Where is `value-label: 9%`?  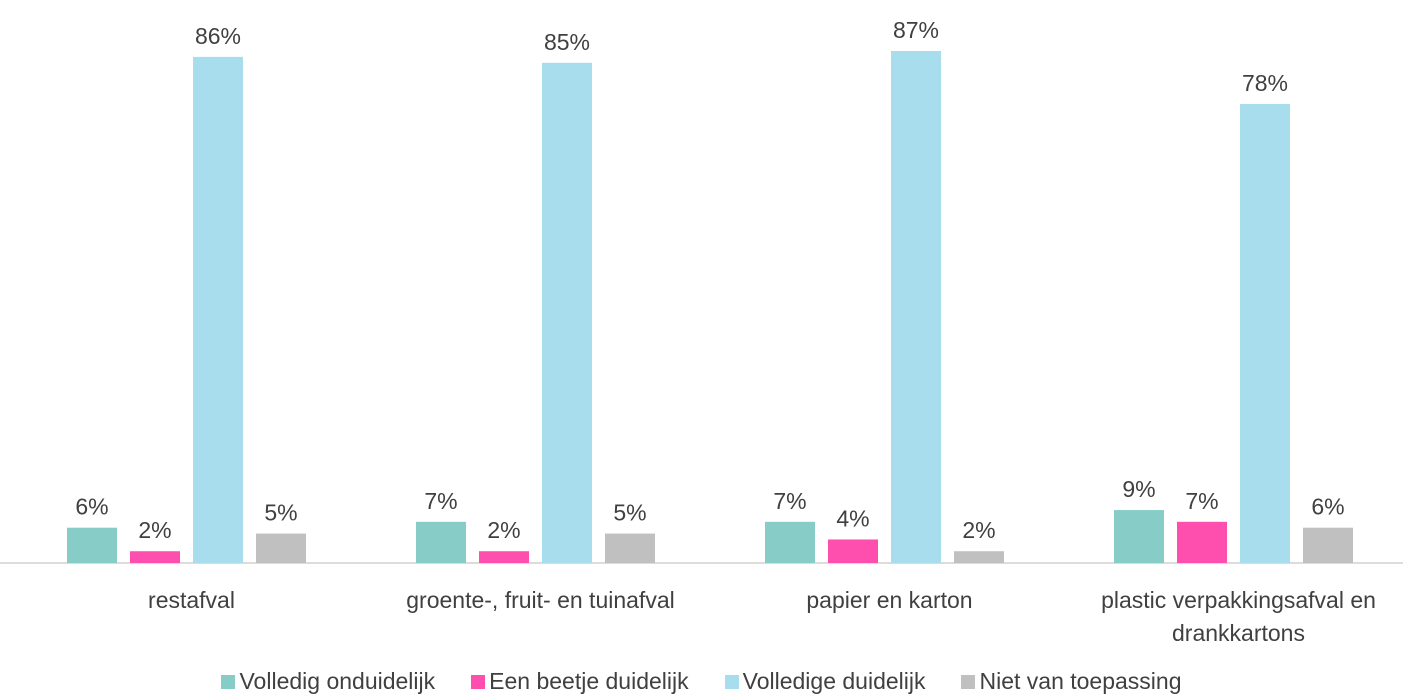 value-label: 9% is located at coordinates (1138, 489).